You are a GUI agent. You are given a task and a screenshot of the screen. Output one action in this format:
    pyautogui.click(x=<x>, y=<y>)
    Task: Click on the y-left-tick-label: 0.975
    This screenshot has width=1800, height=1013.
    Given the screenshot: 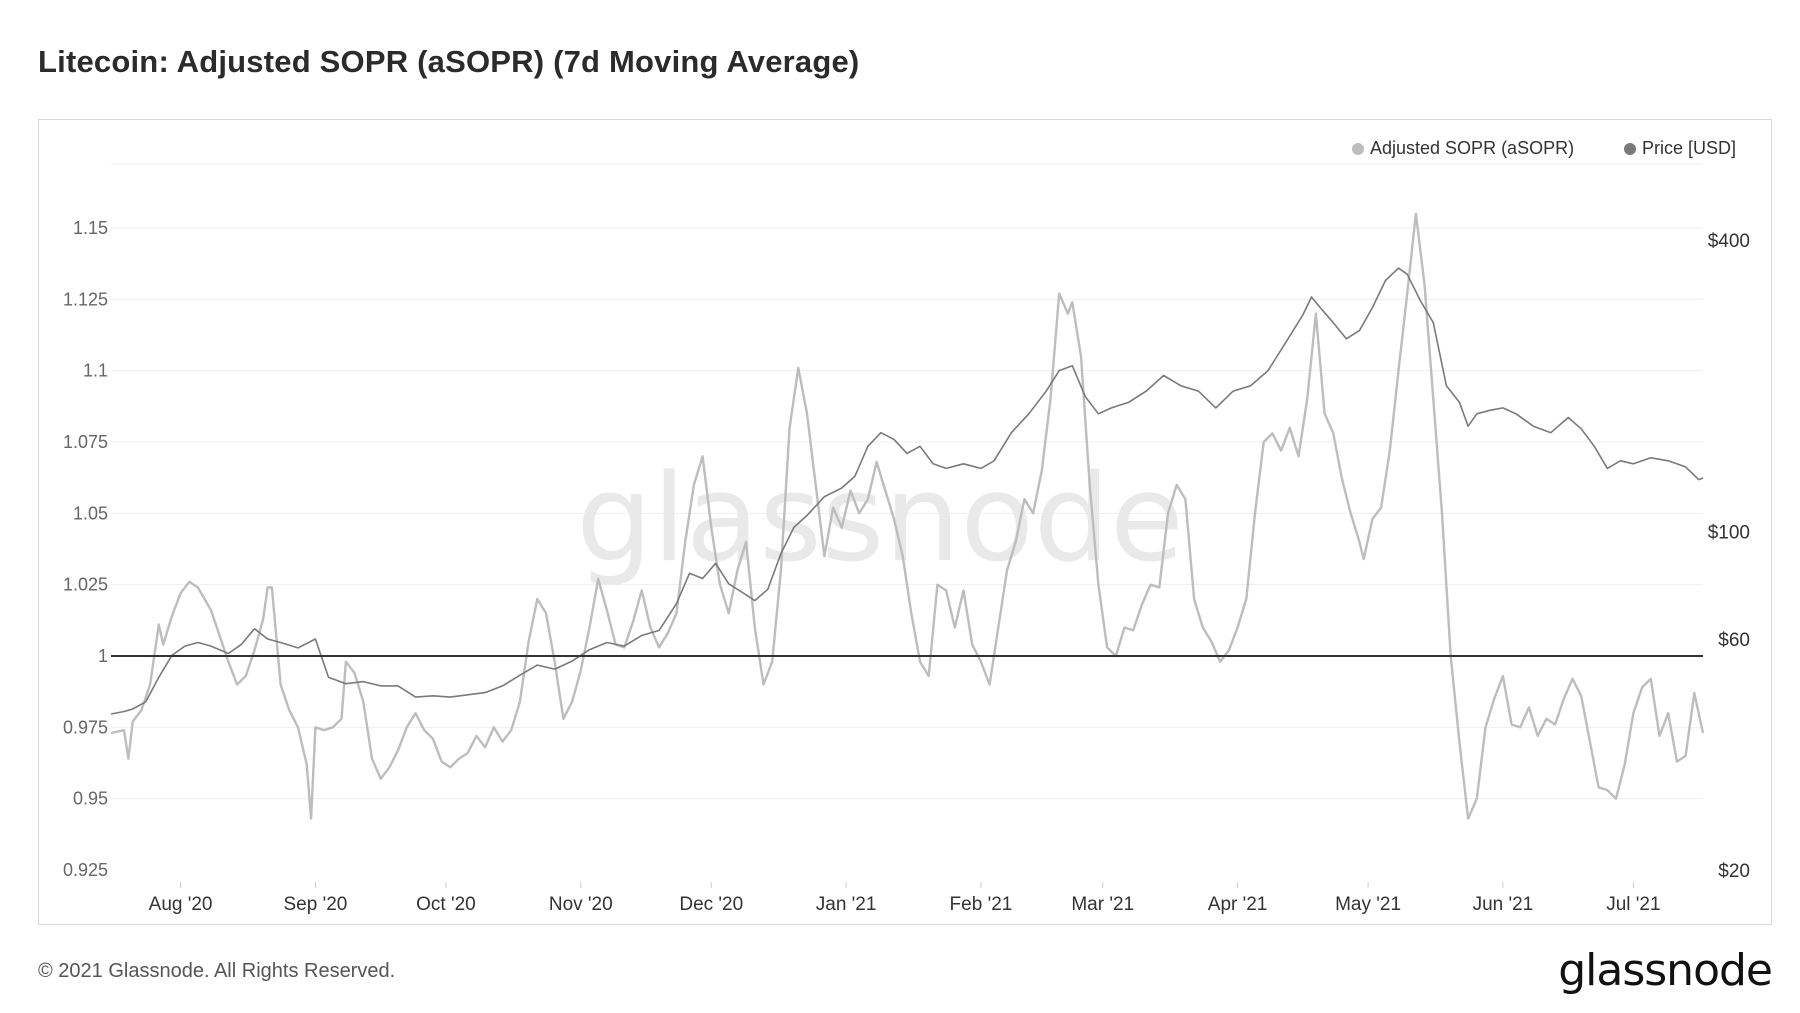 What is the action you would take?
    pyautogui.click(x=85, y=727)
    